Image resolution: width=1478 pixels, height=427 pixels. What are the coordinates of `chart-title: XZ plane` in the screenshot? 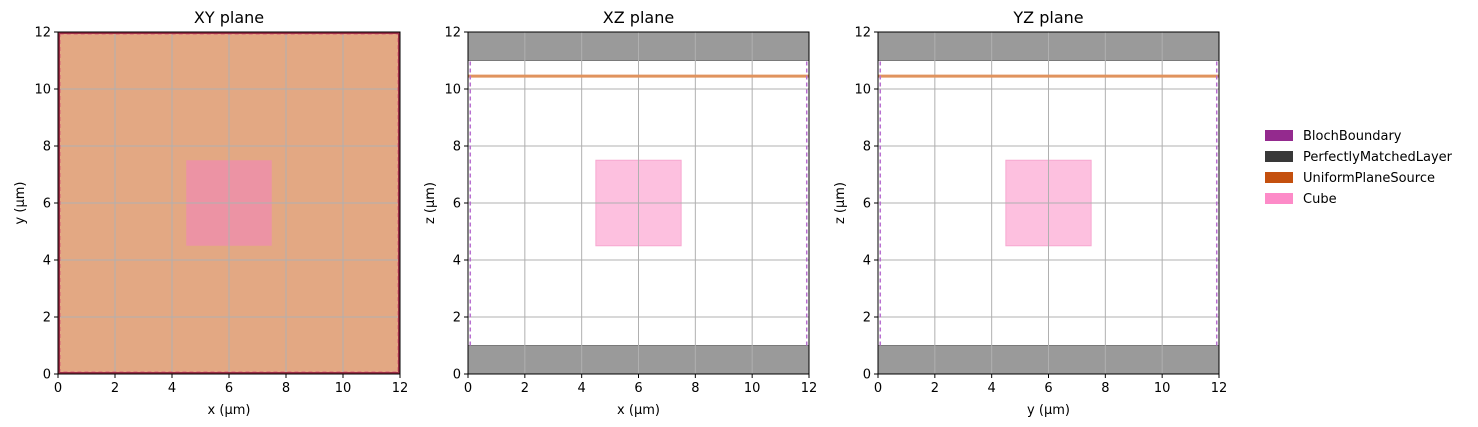 It's located at (638, 17).